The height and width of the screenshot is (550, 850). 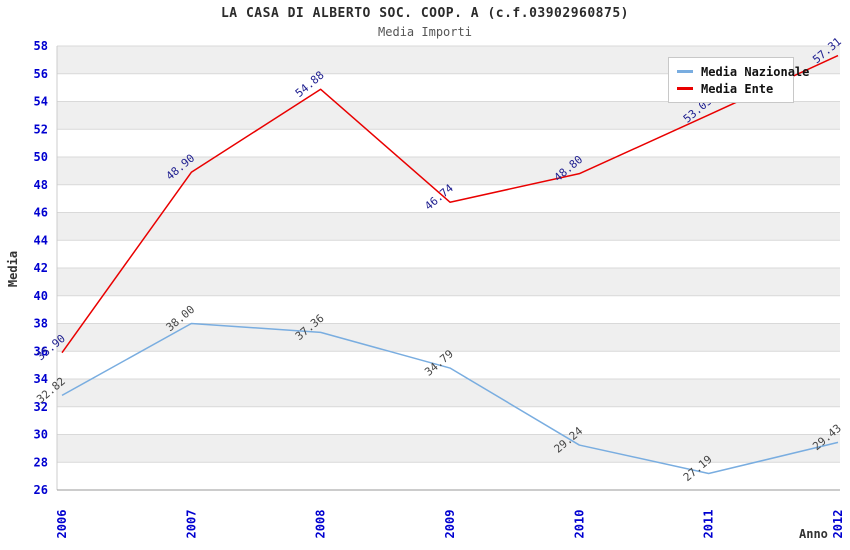 I want to click on y-tick-label: 52, so click(x=41, y=129).